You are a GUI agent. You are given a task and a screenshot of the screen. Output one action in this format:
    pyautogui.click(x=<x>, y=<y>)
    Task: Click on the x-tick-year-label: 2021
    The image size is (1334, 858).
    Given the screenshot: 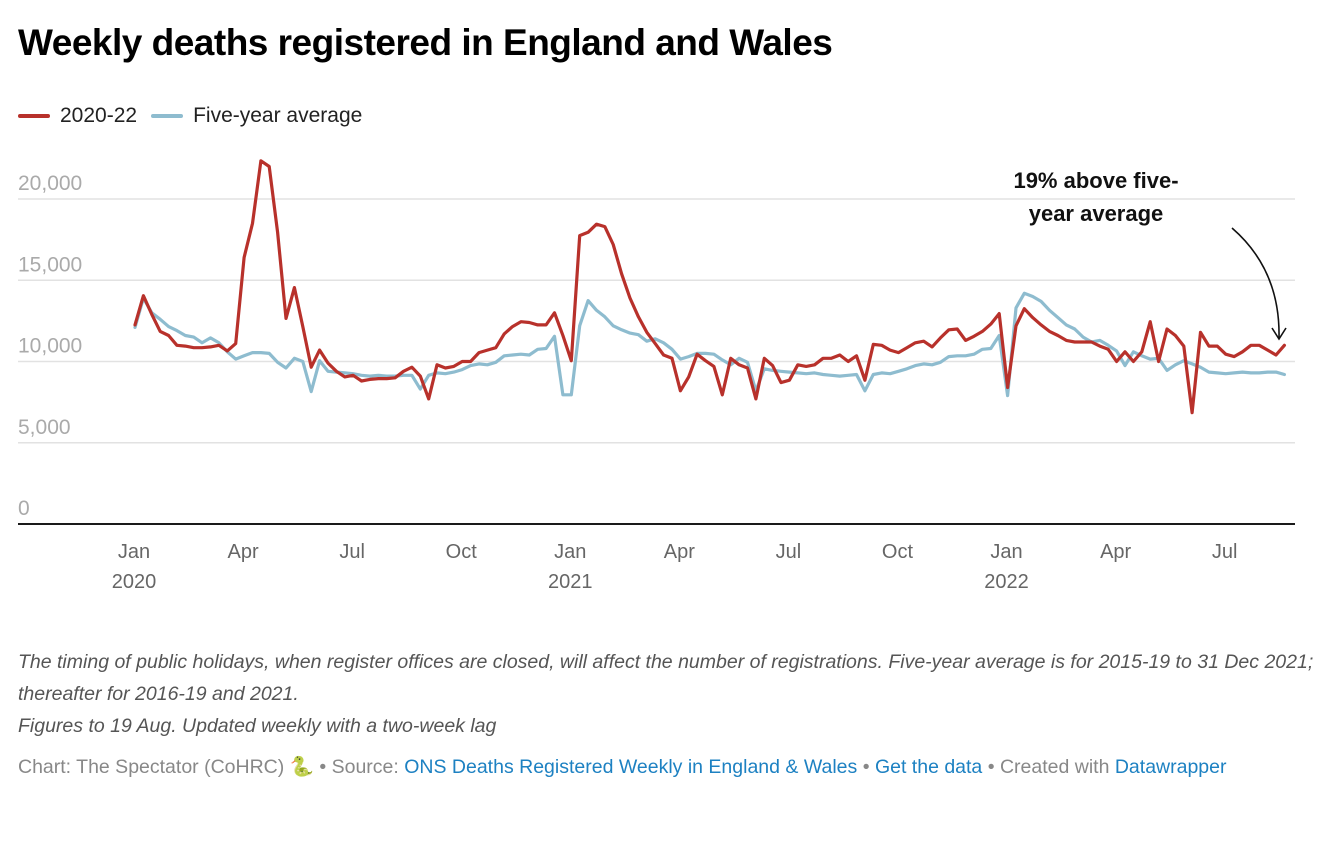 What is the action you would take?
    pyautogui.click(x=570, y=582)
    